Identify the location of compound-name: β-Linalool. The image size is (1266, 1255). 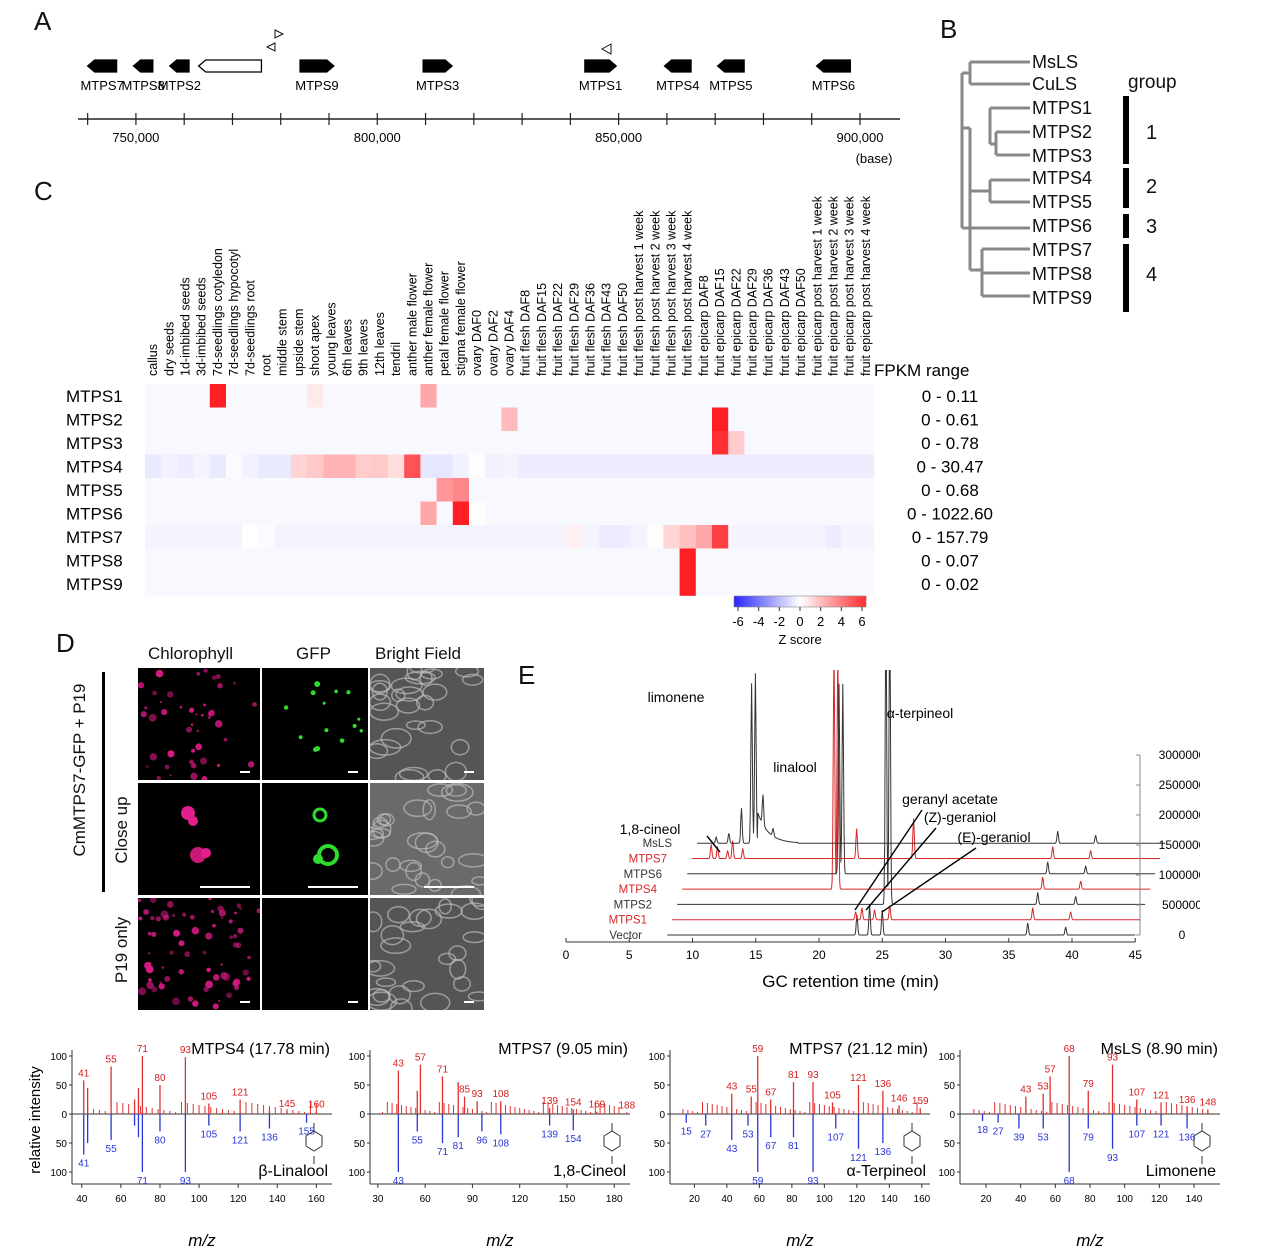
(293, 1171).